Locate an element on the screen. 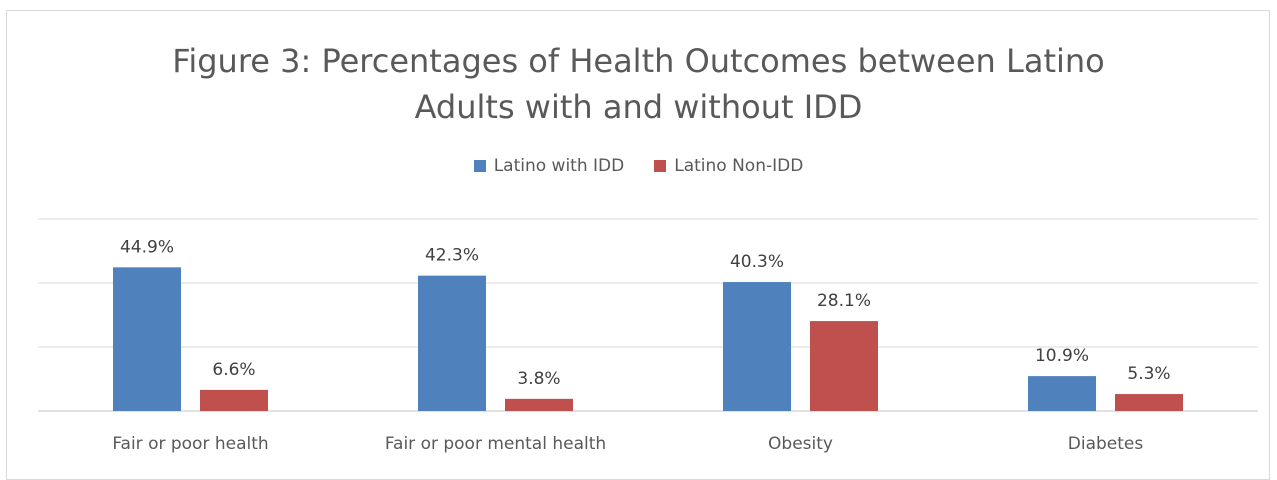  chart-legend: Latino with IDD Latino Non-IDD is located at coordinates (638, 166).